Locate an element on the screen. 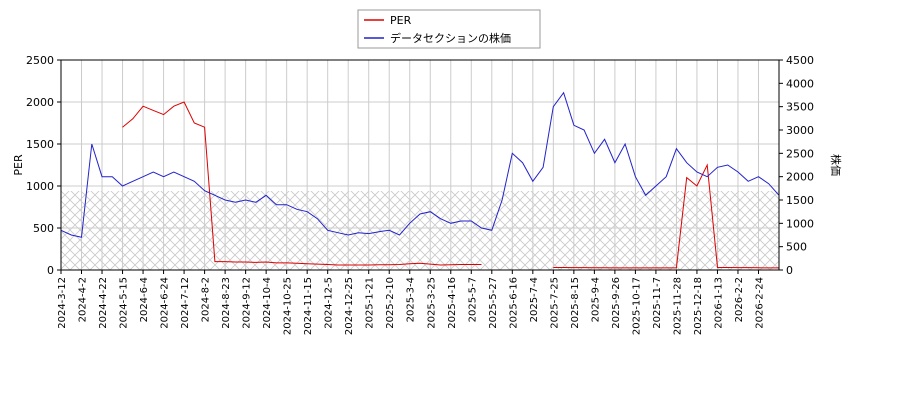 The height and width of the screenshot is (400, 900). x-tick-label: 2024-4-2 is located at coordinates (83, 299).